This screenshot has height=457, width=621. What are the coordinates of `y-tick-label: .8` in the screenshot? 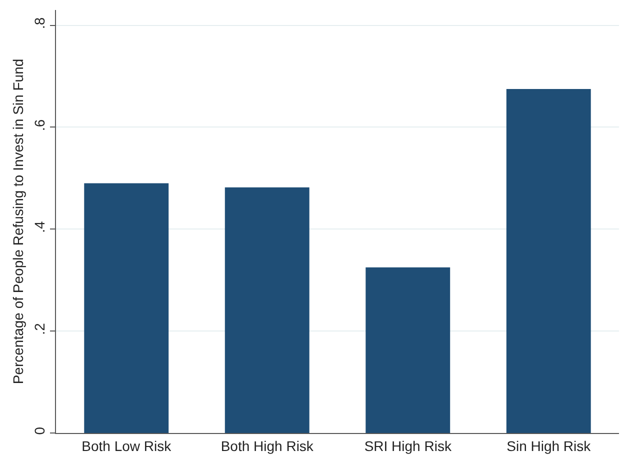 It's located at (39, 23).